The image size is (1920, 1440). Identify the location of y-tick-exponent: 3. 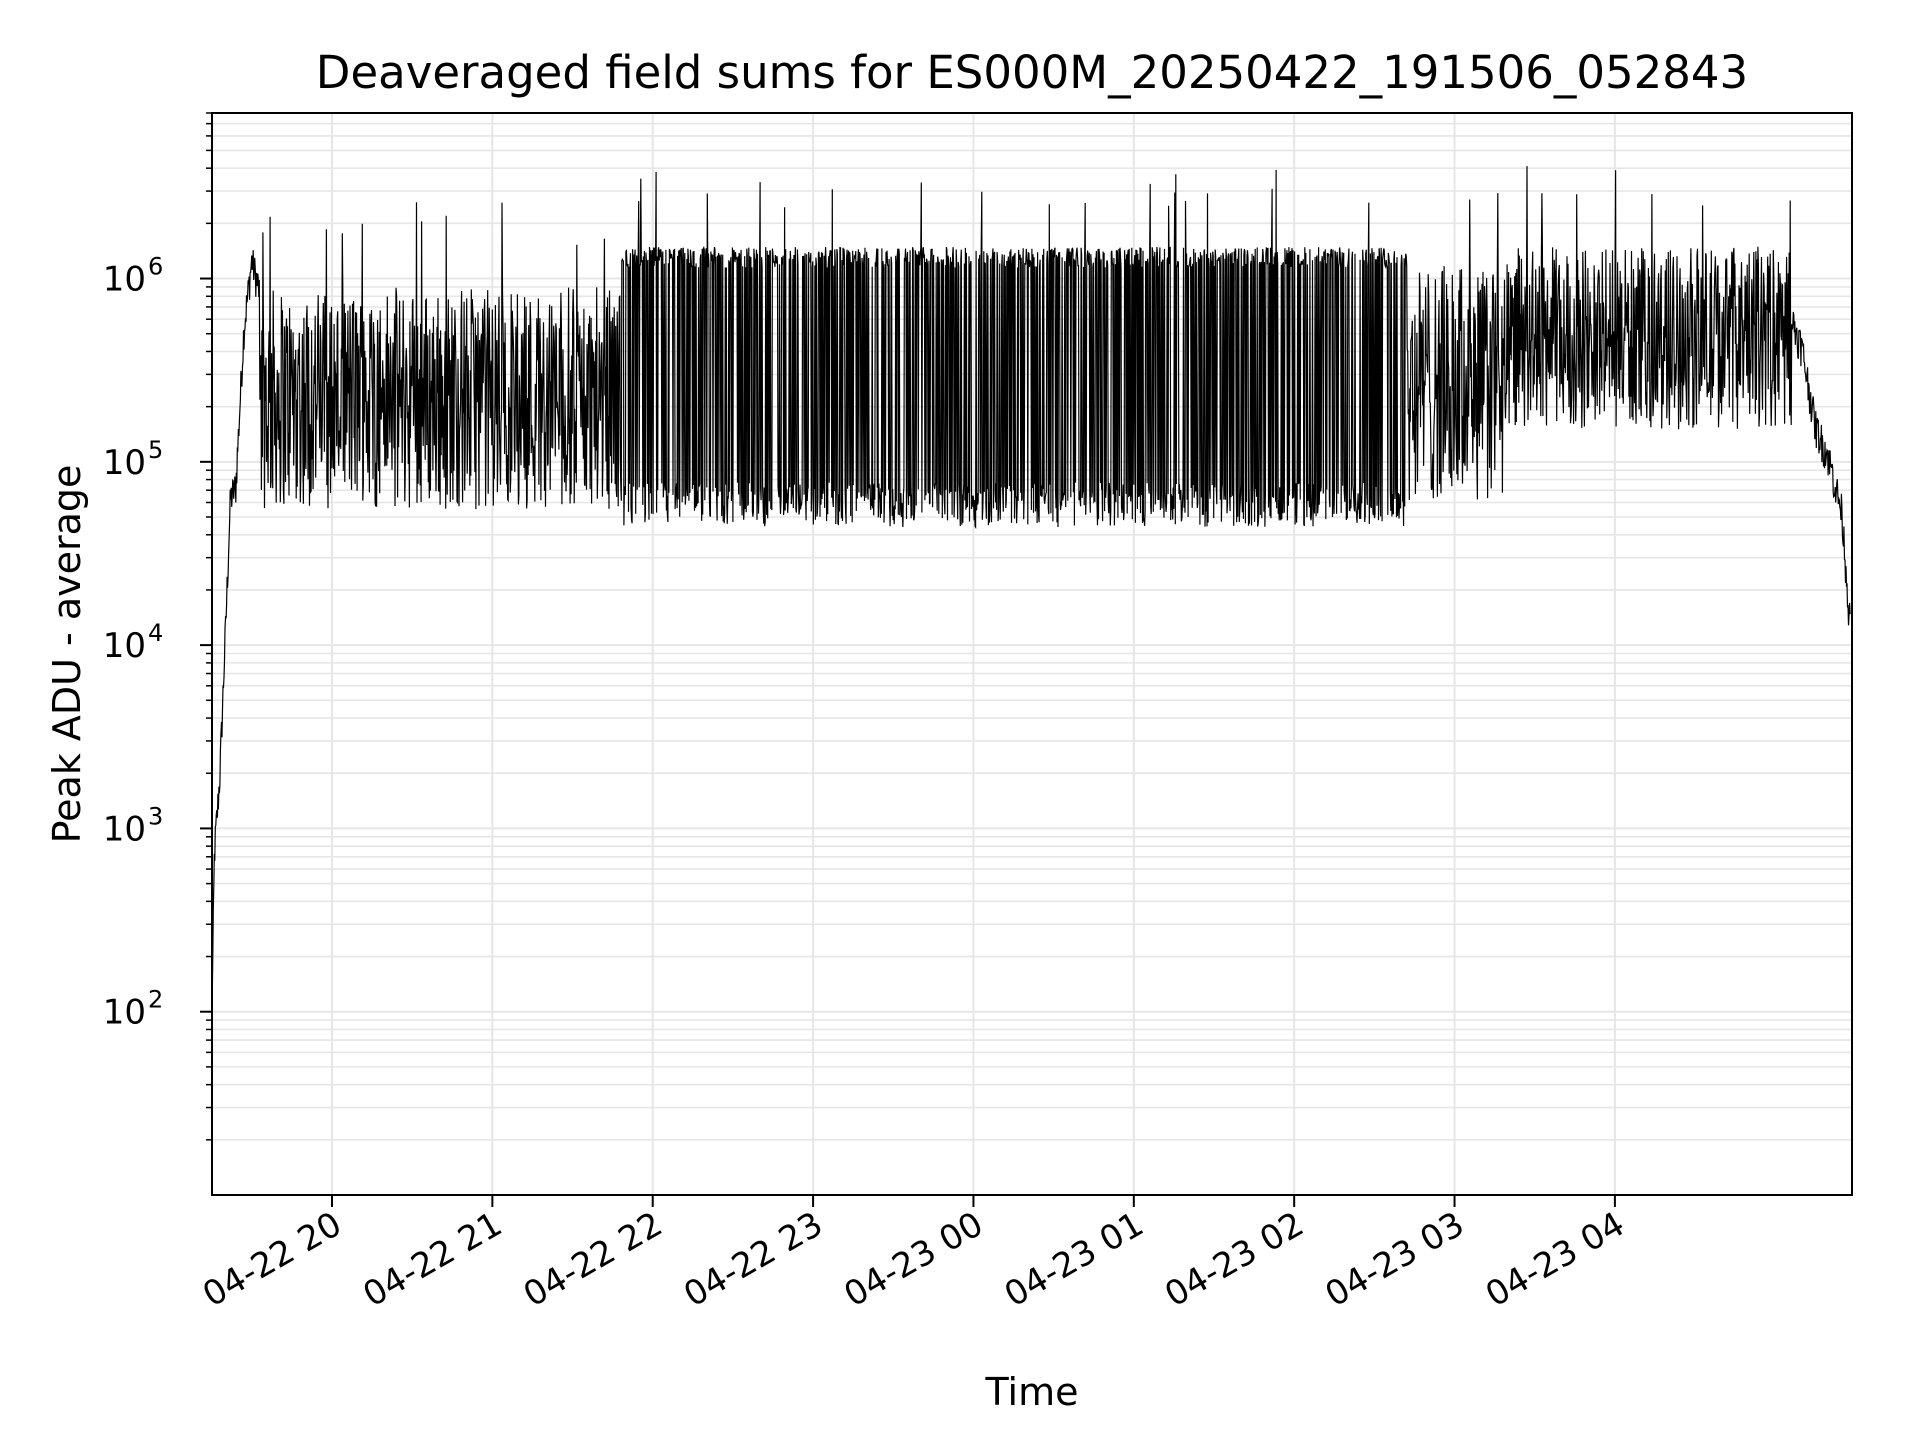
(155, 816).